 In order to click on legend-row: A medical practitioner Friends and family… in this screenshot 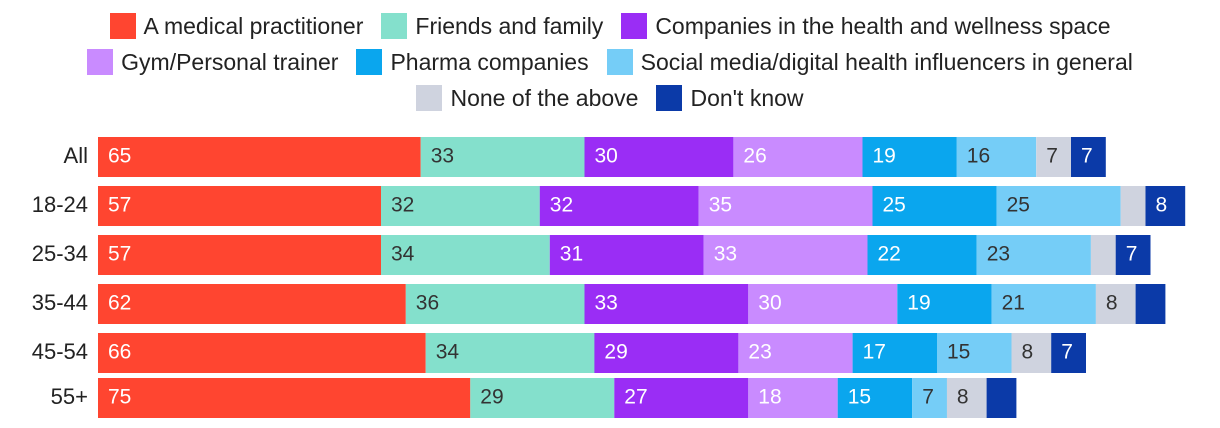, I will do `click(610, 26)`.